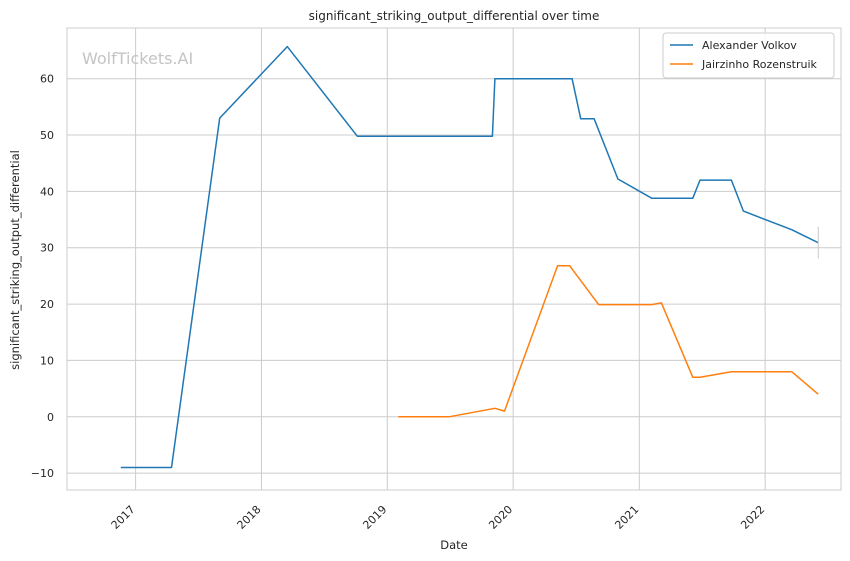  What do you see at coordinates (374, 517) in the screenshot?
I see `x-tick-label: 2019` at bounding box center [374, 517].